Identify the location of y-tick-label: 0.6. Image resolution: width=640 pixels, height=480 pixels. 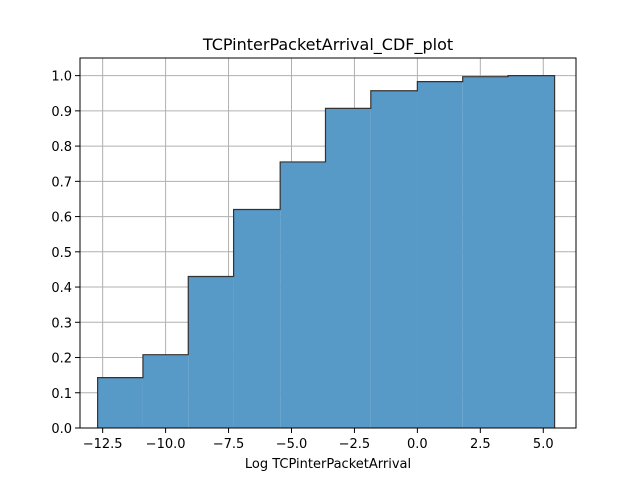
(61, 218).